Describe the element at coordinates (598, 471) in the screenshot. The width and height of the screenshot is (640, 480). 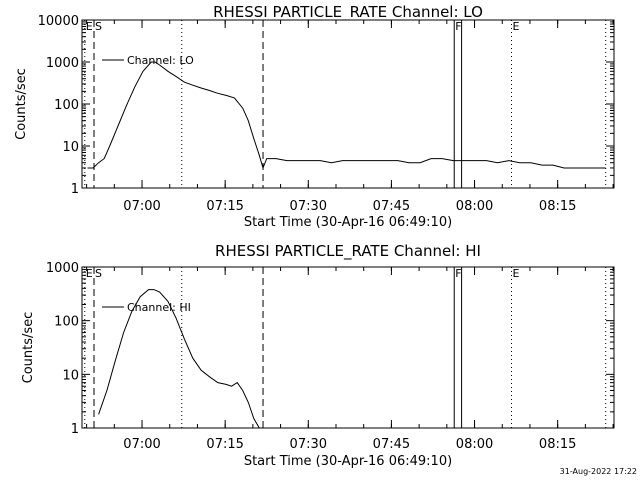
I see `footer-timestamp: 31-Aug-2022 17:22` at that location.